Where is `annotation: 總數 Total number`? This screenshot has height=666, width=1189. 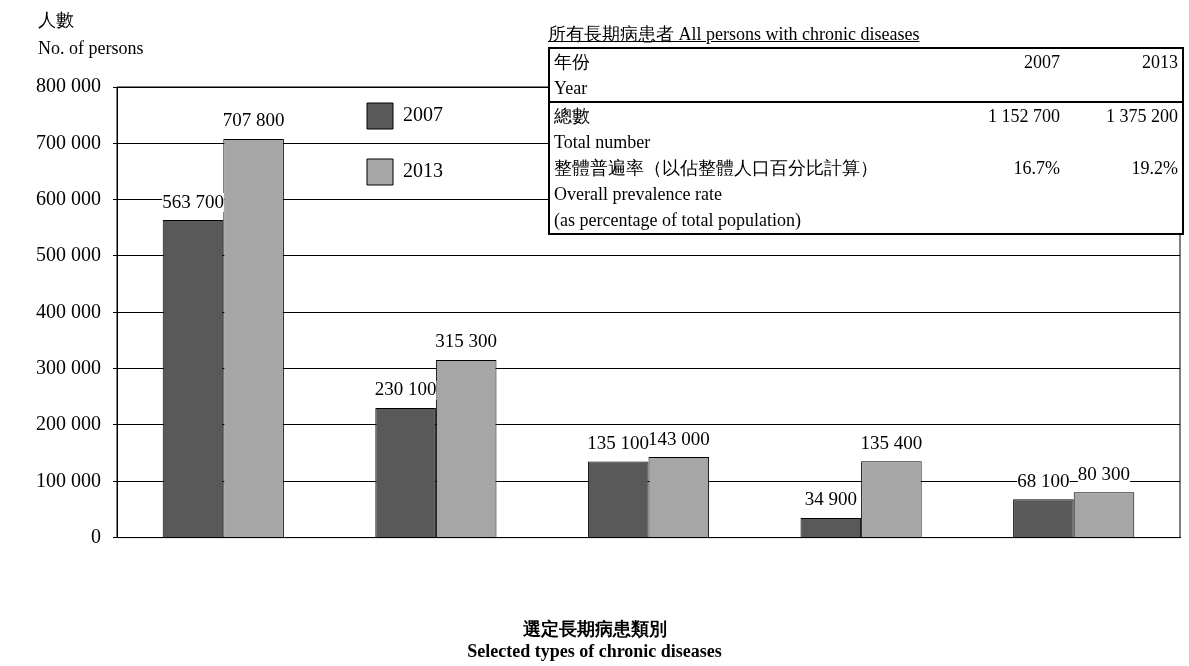
annotation: 總數 Total number is located at coordinates (602, 129).